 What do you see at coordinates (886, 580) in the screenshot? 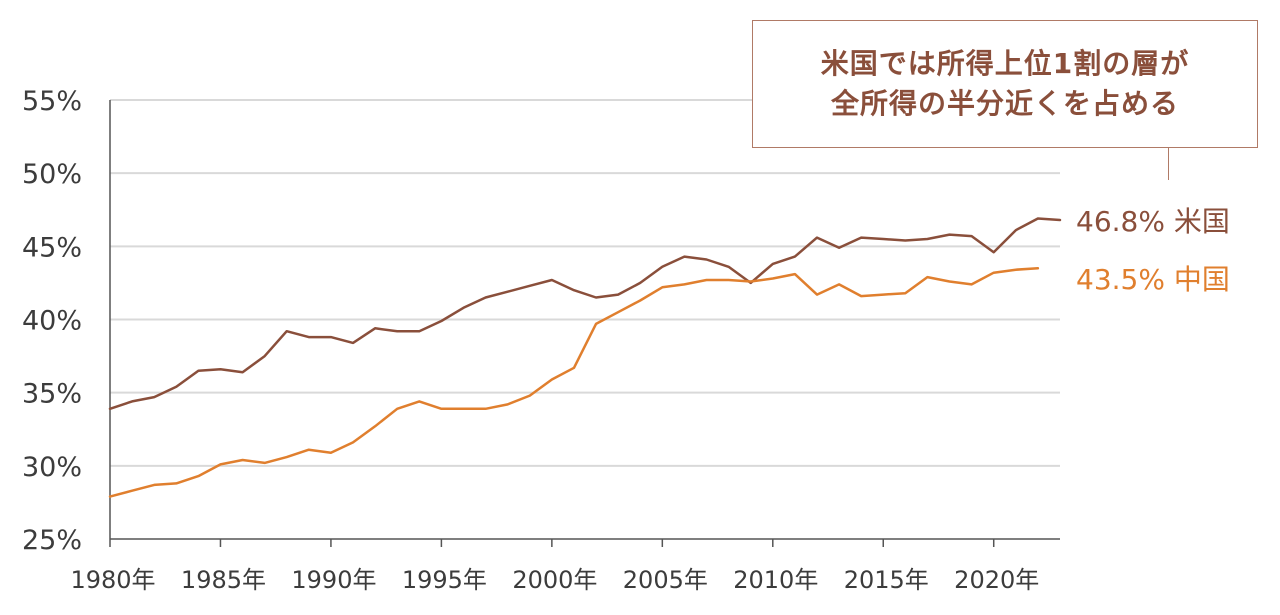
I see `x-tick-label: 2015年` at bounding box center [886, 580].